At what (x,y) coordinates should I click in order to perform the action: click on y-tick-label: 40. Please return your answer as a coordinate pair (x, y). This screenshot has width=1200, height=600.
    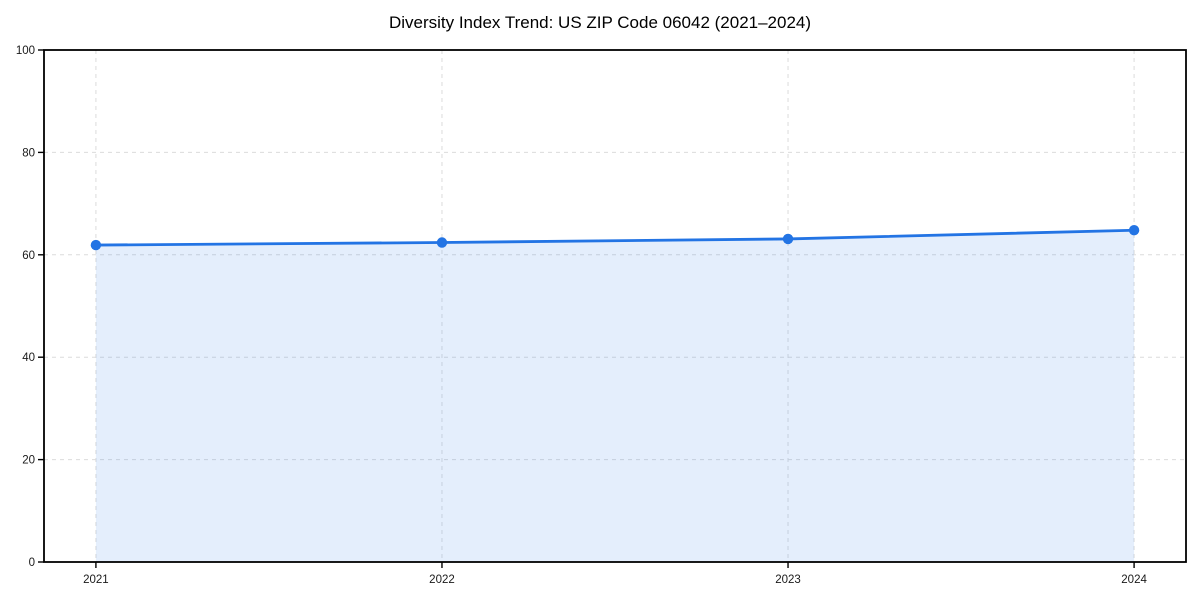
    Looking at the image, I should click on (28, 358).